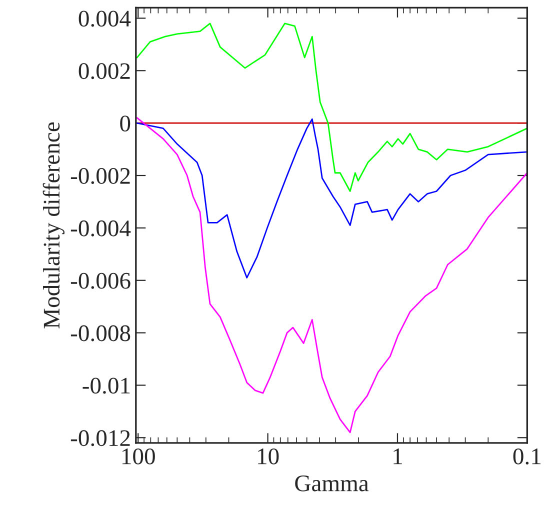 Image resolution: width=548 pixels, height=515 pixels. Describe the element at coordinates (100, 176) in the screenshot. I see `y-tick-label: -0.002` at that location.